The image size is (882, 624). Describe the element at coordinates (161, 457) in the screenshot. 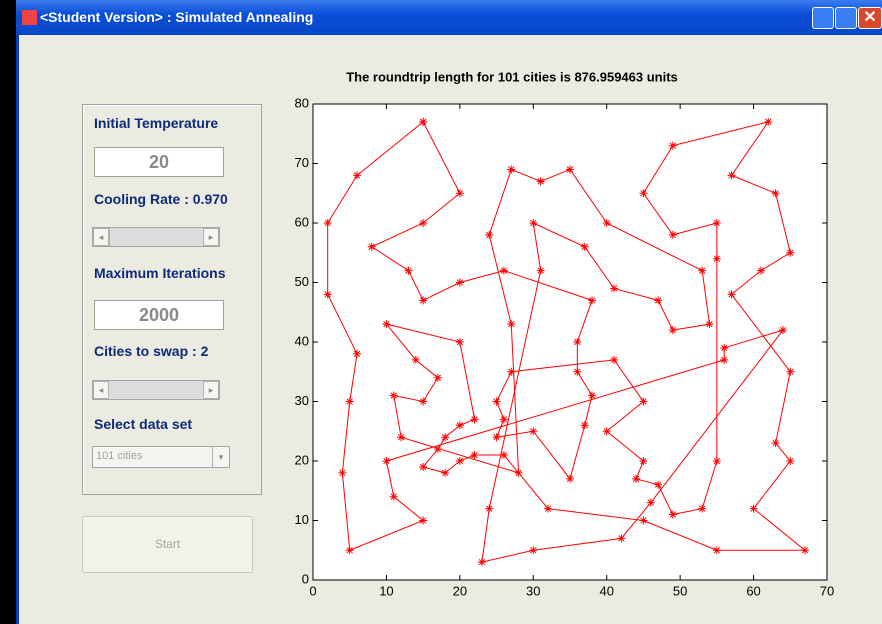

I see `dataset-dropdown: 101 cities ▾` at that location.